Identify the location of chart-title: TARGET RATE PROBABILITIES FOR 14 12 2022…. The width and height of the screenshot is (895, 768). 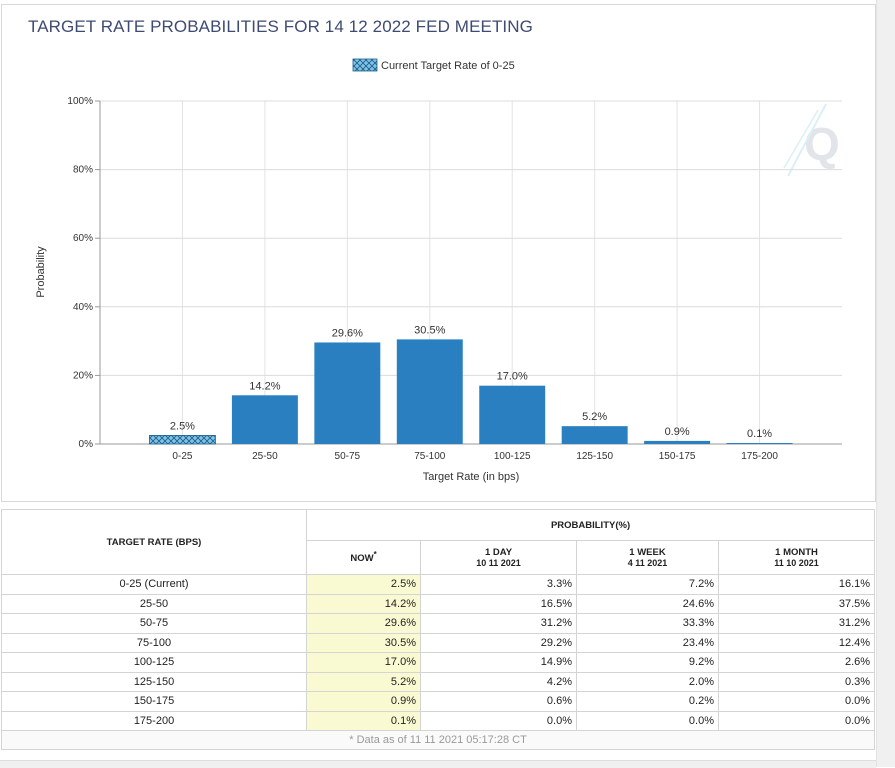
(280, 26).